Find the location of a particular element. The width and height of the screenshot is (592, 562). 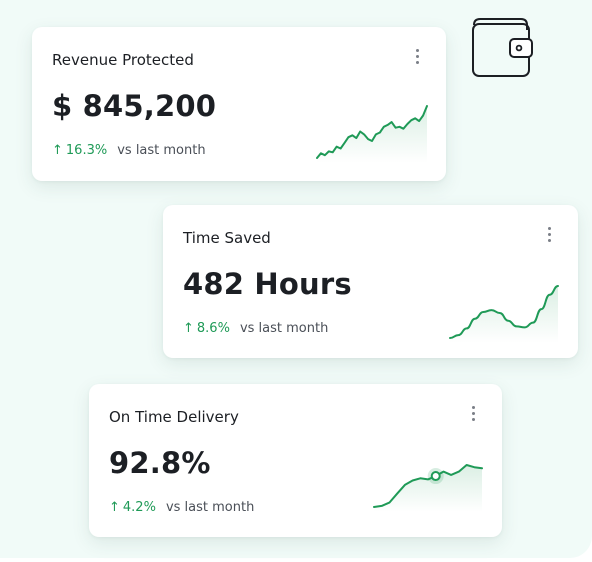

card-value: 92.8% is located at coordinates (160, 463).